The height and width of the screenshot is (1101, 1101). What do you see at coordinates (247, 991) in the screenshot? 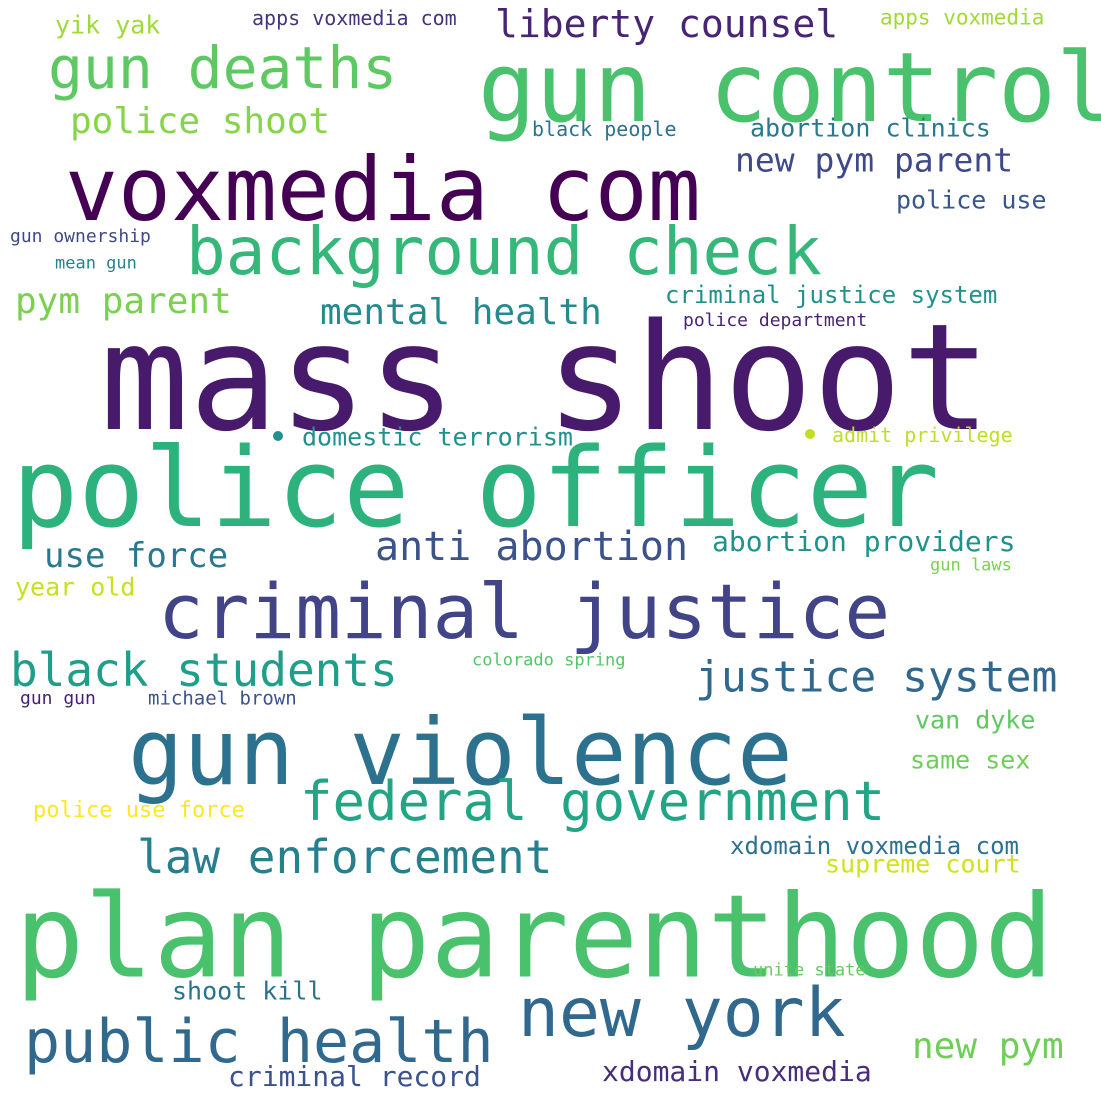
I see `word-shoot-kill: shoot kill` at bounding box center [247, 991].